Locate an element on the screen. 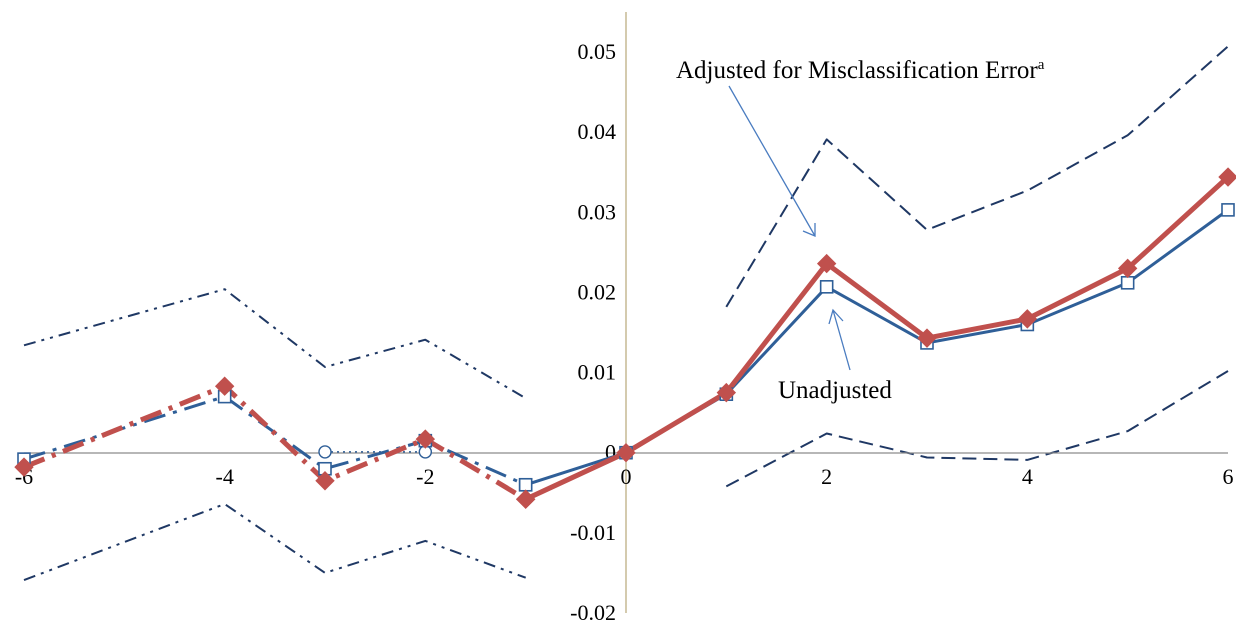 The width and height of the screenshot is (1236, 626). arrow-unadjusted-line is located at coordinates (841, 340).